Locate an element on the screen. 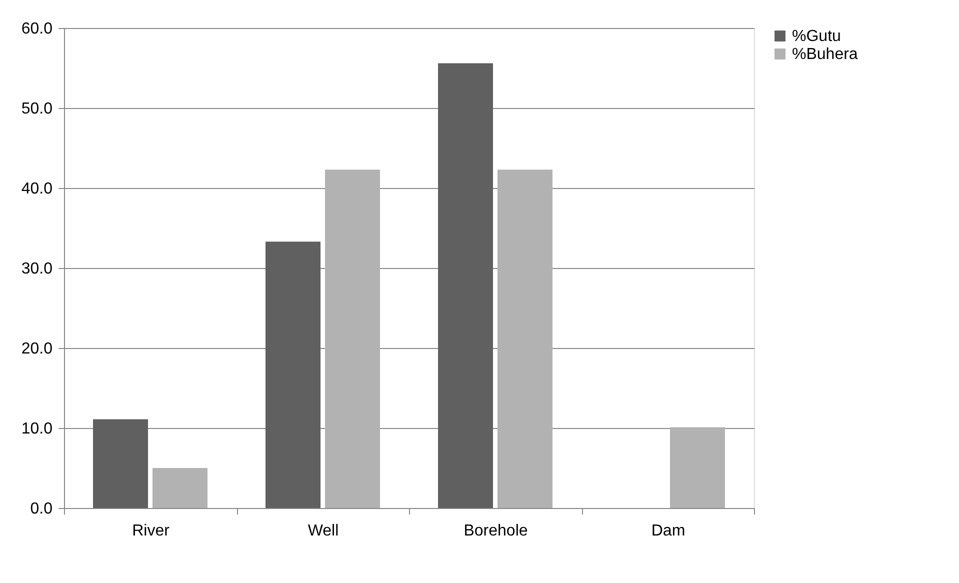 Image resolution: width=959 pixels, height=583 pixels. y-tick-label: 30.0 is located at coordinates (37, 269).